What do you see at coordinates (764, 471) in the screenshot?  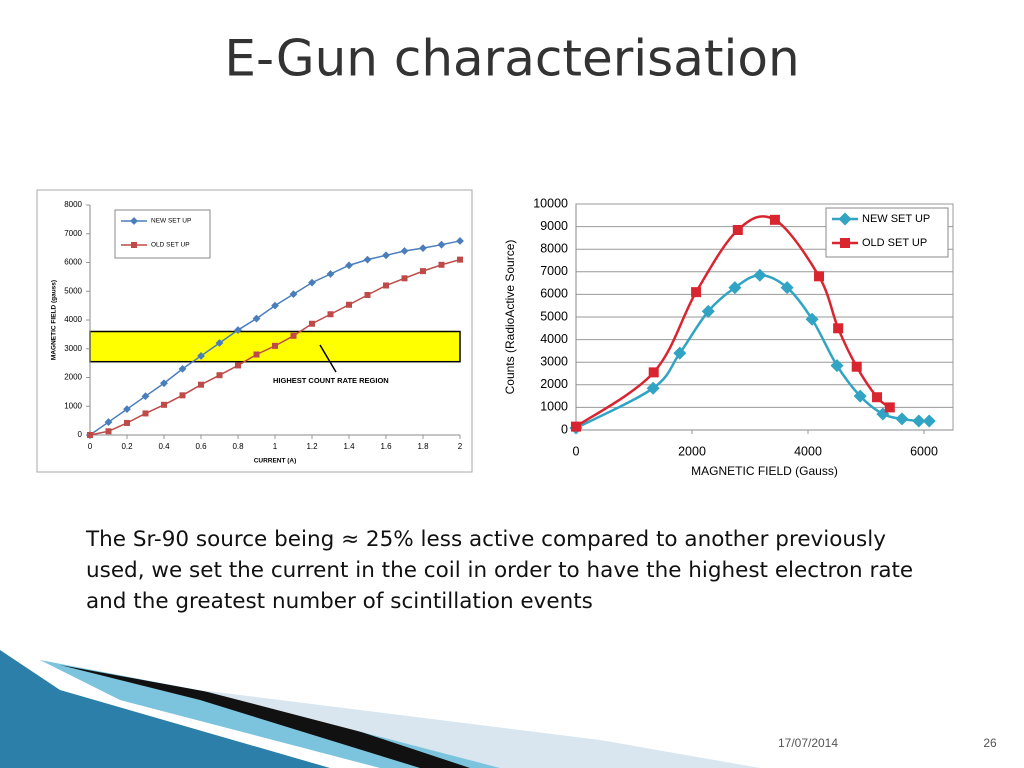 I see `x-axis-title: MAGNETIC FIELD (Gauss)` at bounding box center [764, 471].